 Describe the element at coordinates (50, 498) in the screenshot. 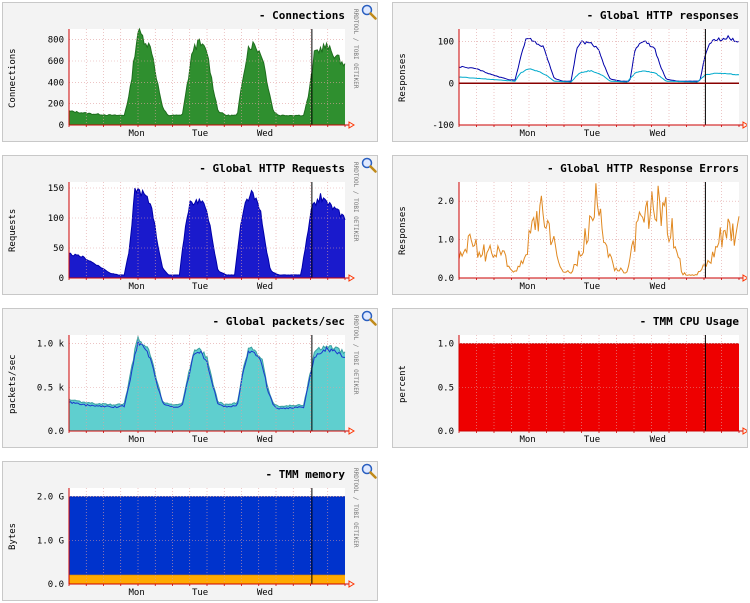

I see `y-tick-label: 2.0 G` at that location.